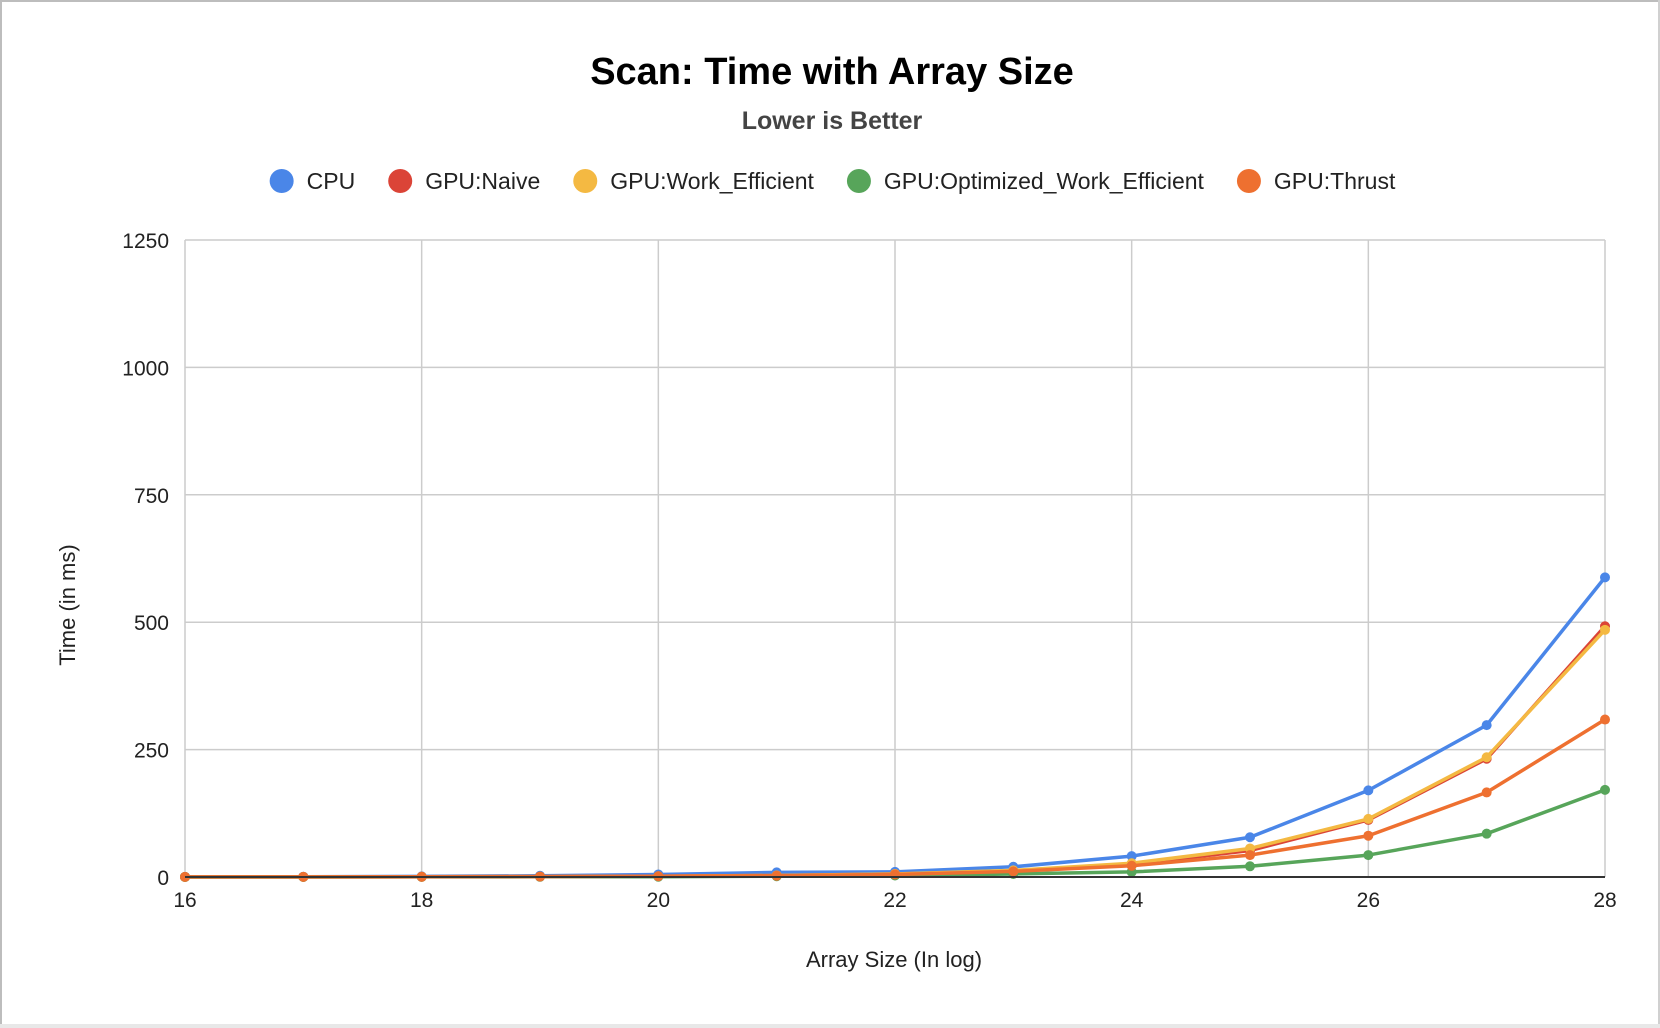 The width and height of the screenshot is (1660, 1028). I want to click on legend-label-0: CPU, so click(331, 181).